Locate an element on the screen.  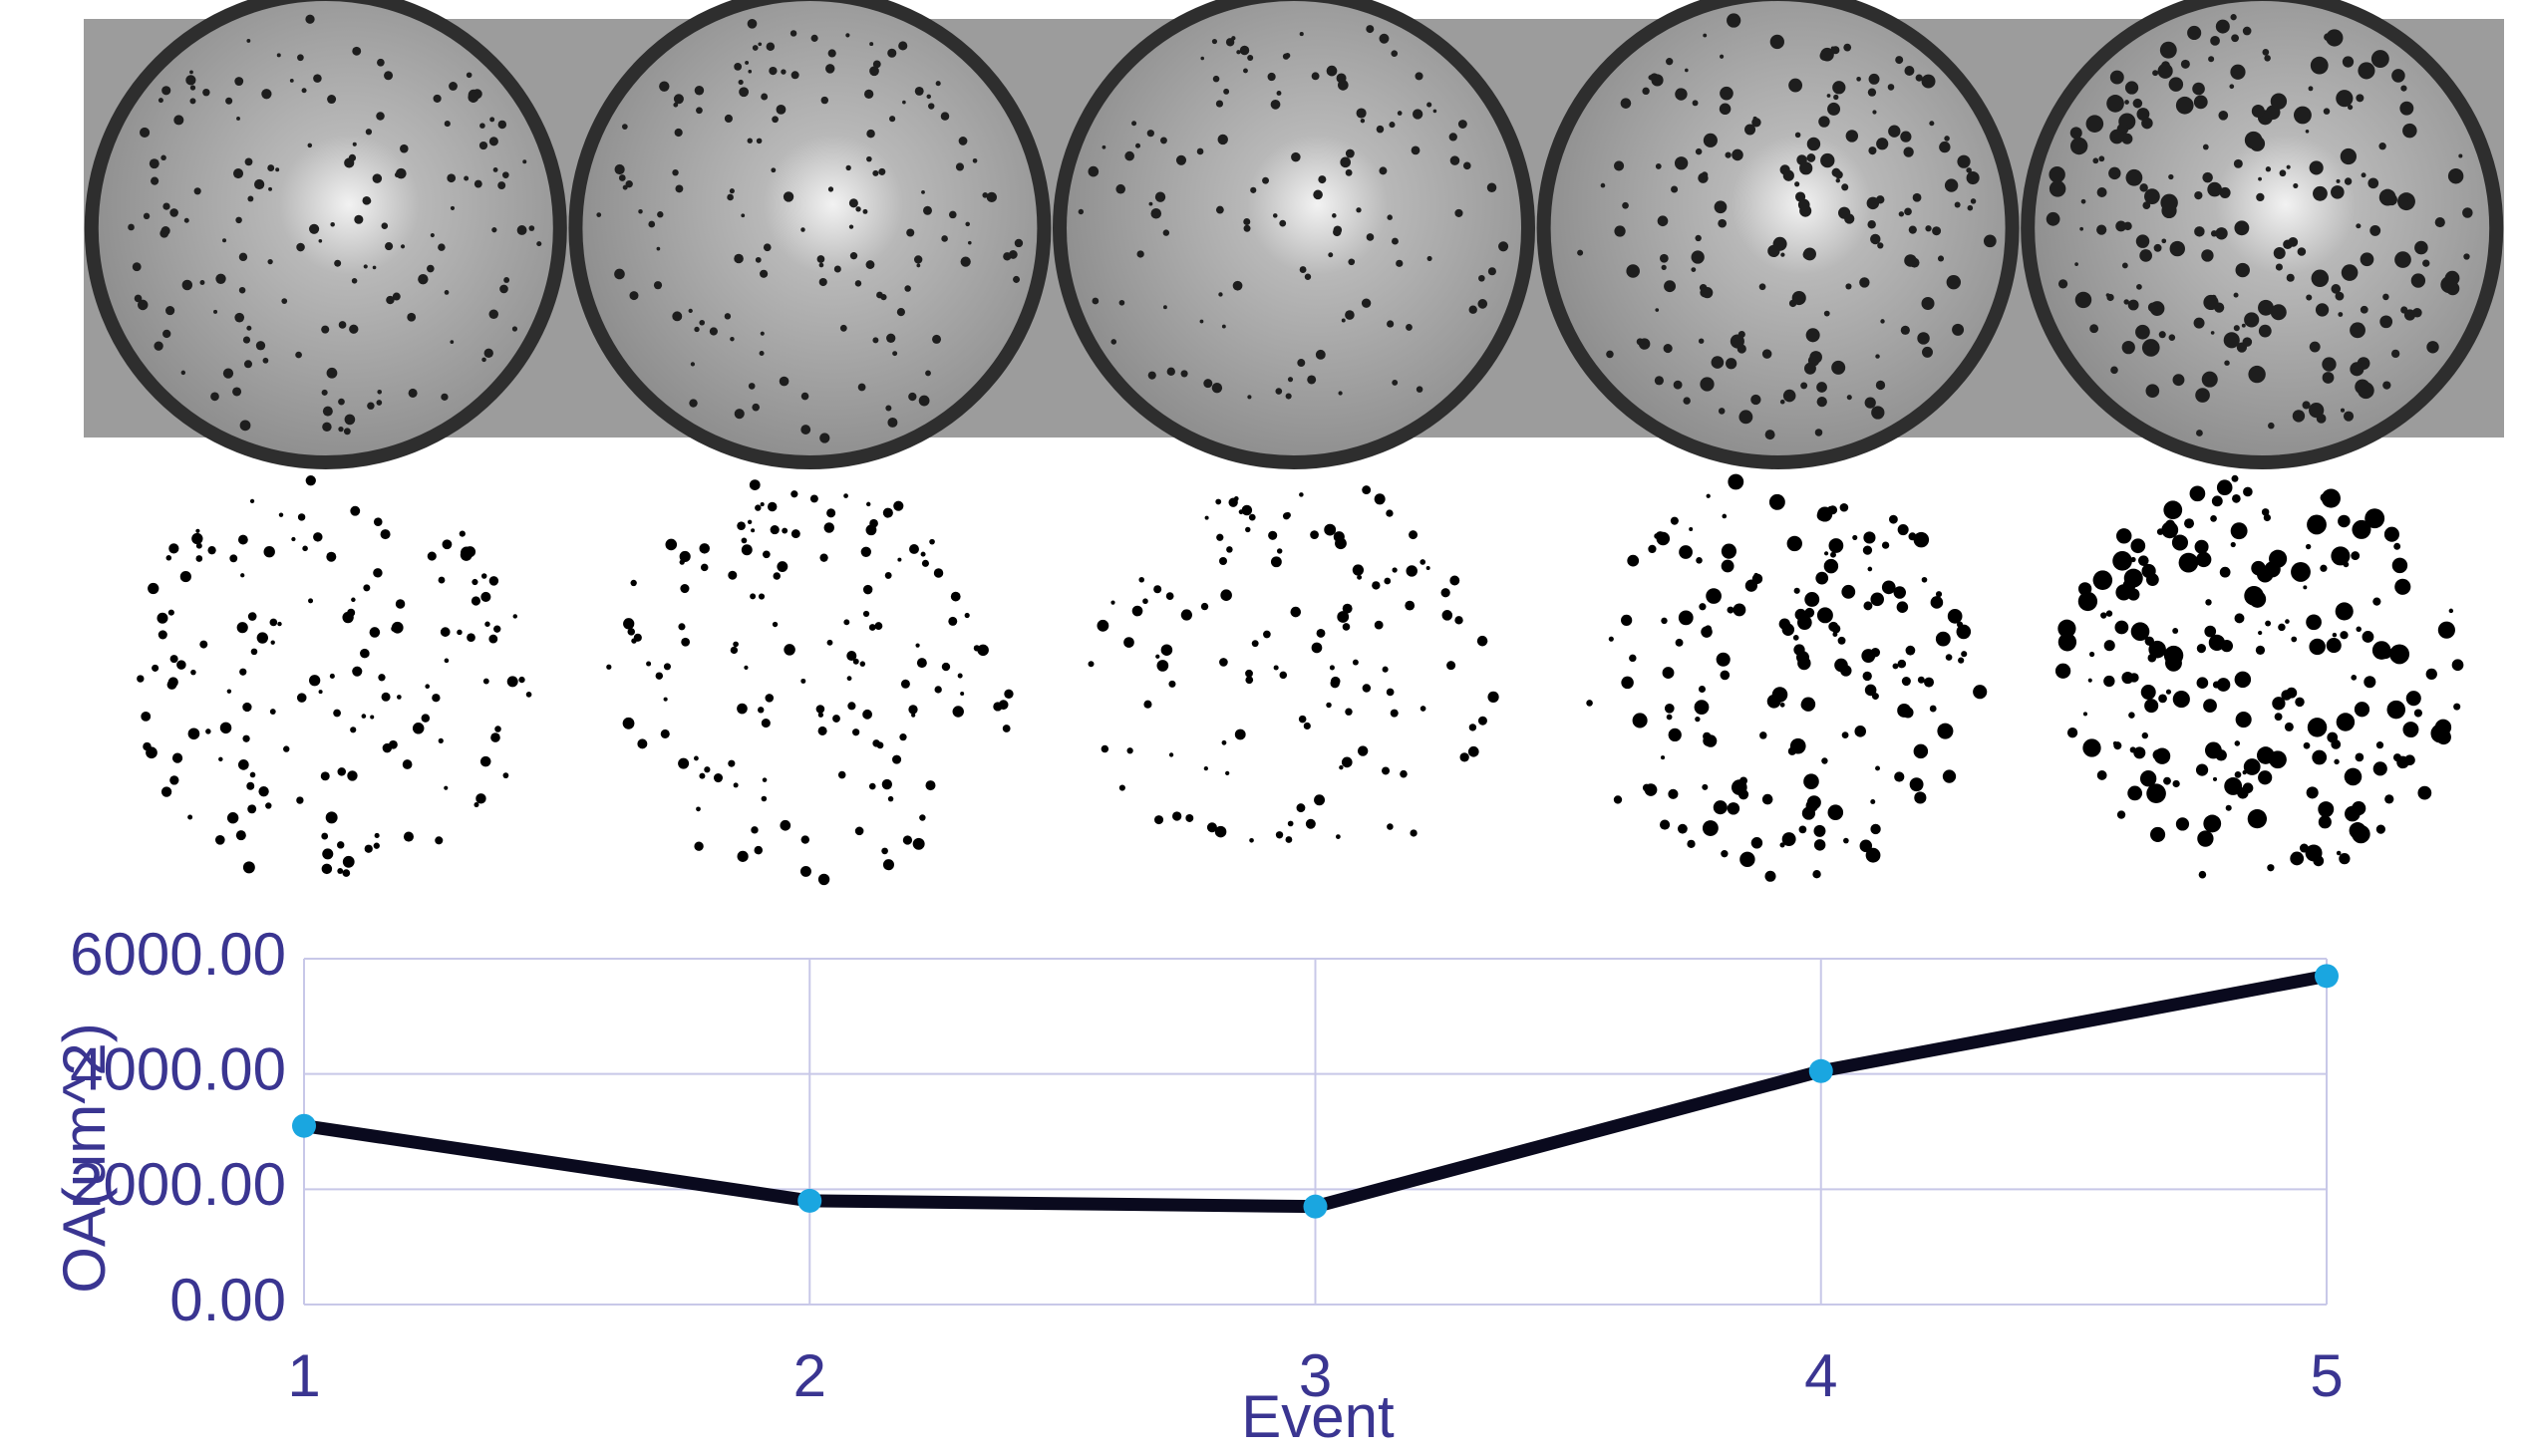
y-tick-label: 6000.00 is located at coordinates (178, 954).